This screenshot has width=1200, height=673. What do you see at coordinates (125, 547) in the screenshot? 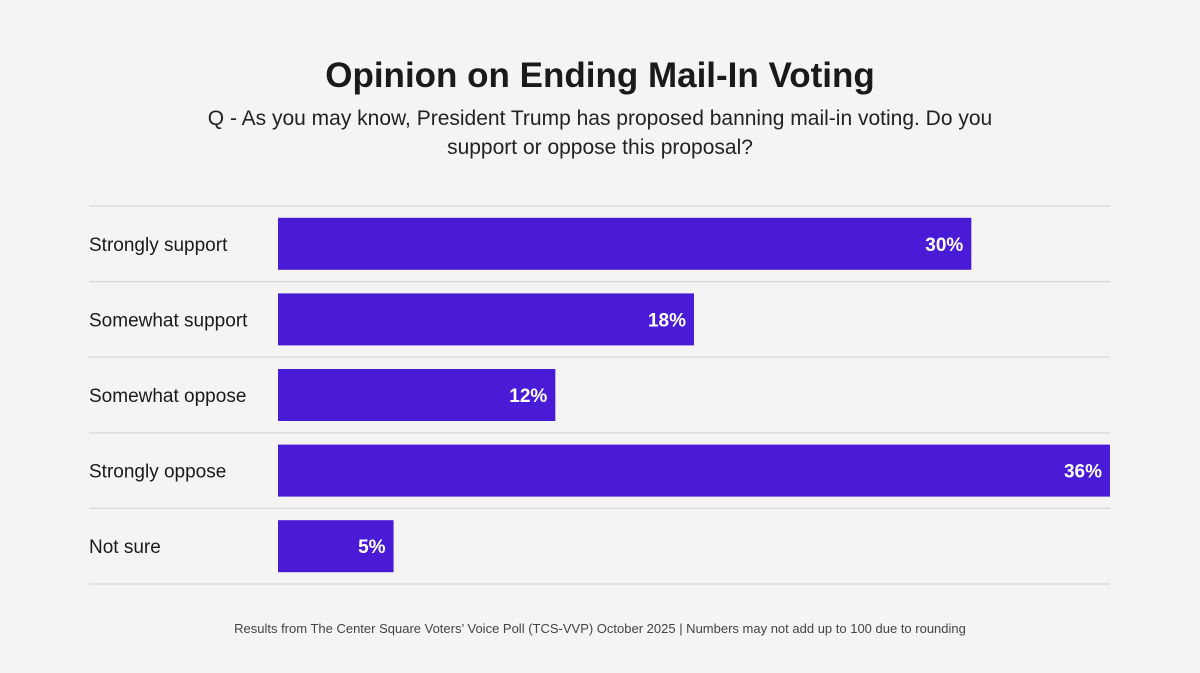
I see `category-label: Not sure` at bounding box center [125, 547].